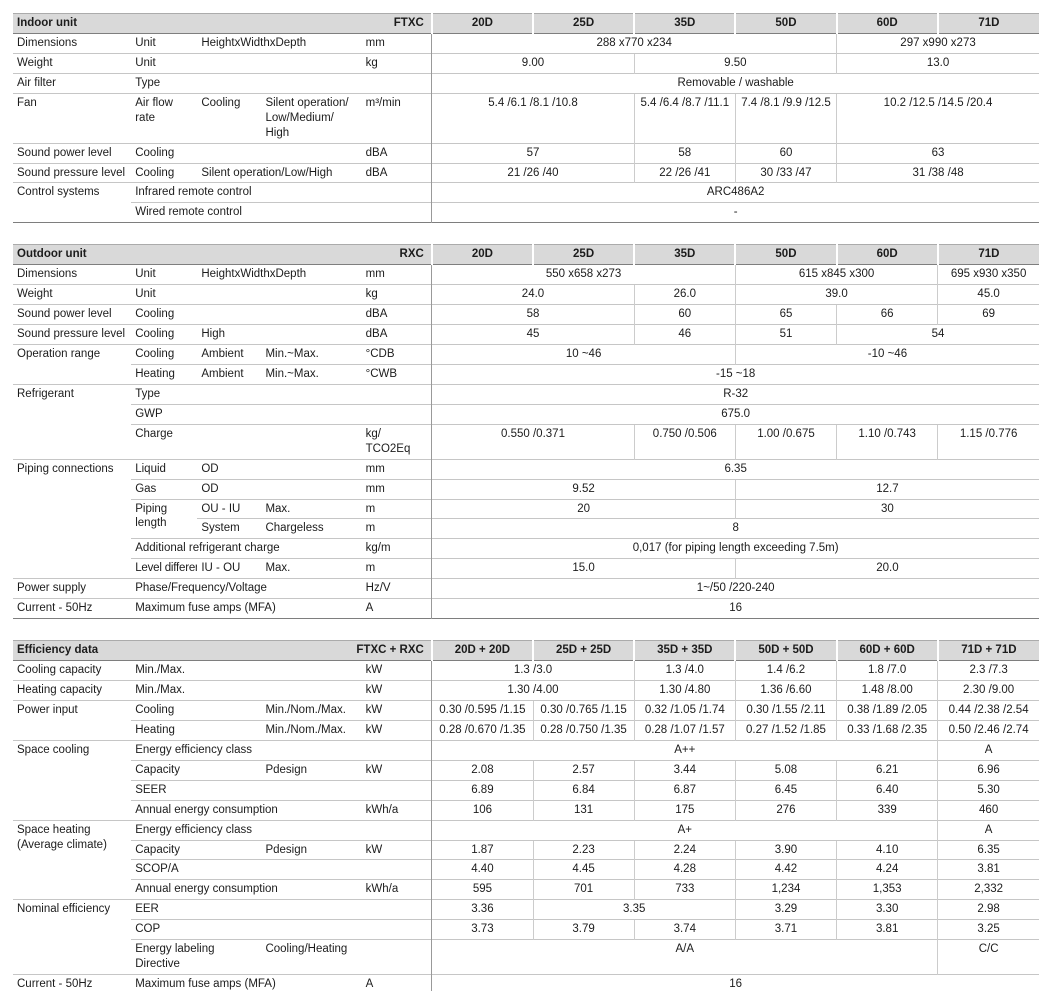 This screenshot has height=991, width=1052. What do you see at coordinates (229, 508) in the screenshot?
I see `spec-label: OU - IU` at bounding box center [229, 508].